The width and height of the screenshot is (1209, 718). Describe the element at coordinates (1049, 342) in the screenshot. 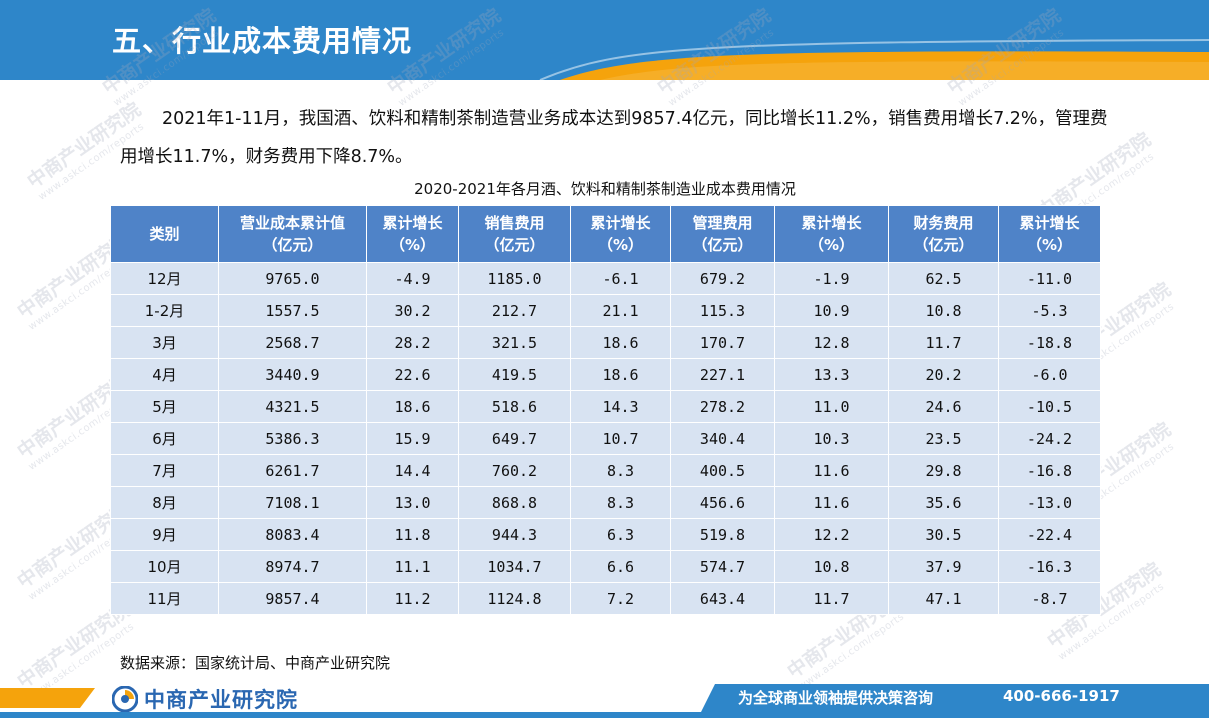

I see `table-cell: -18.8` at that location.